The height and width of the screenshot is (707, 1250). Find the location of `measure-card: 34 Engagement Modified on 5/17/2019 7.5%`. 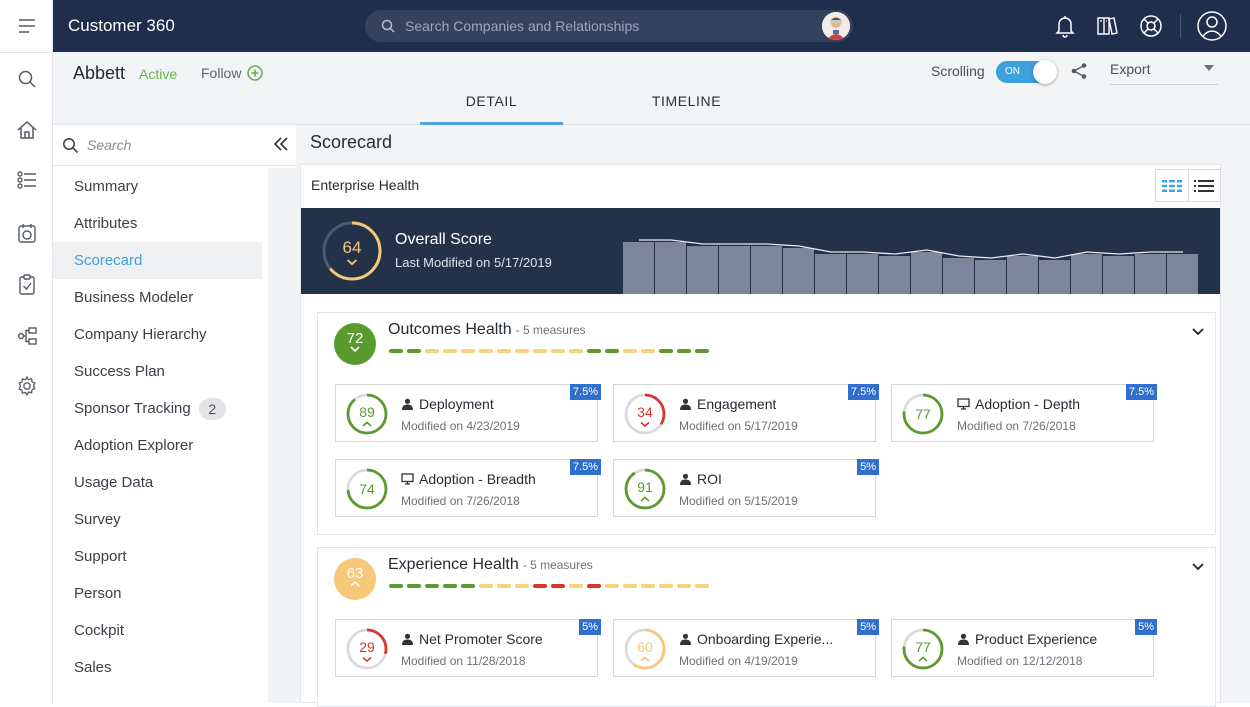

measure-card: 34 Engagement Modified on 5/17/2019 7.5% is located at coordinates (746, 413).